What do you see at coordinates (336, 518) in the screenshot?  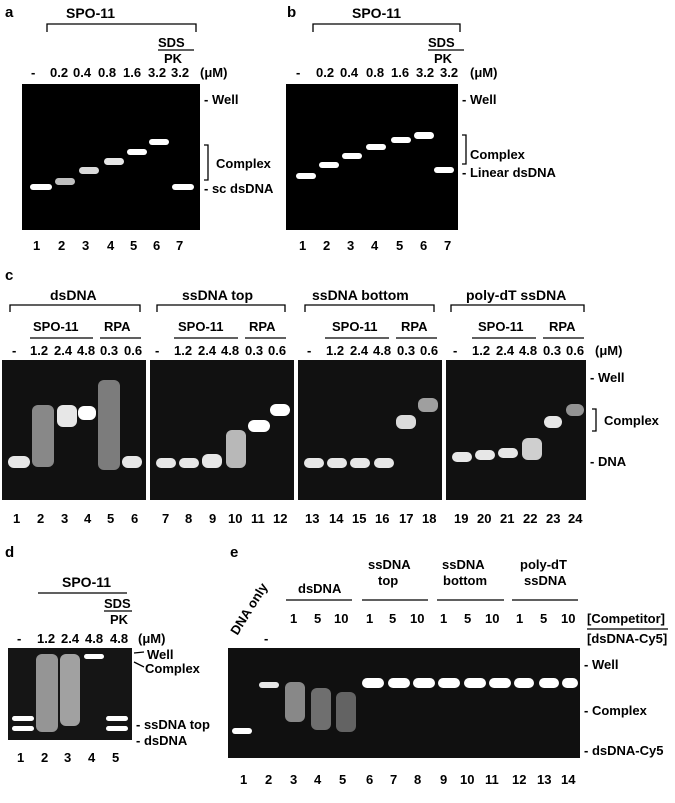 I see `panel-c-lane-14: 14` at bounding box center [336, 518].